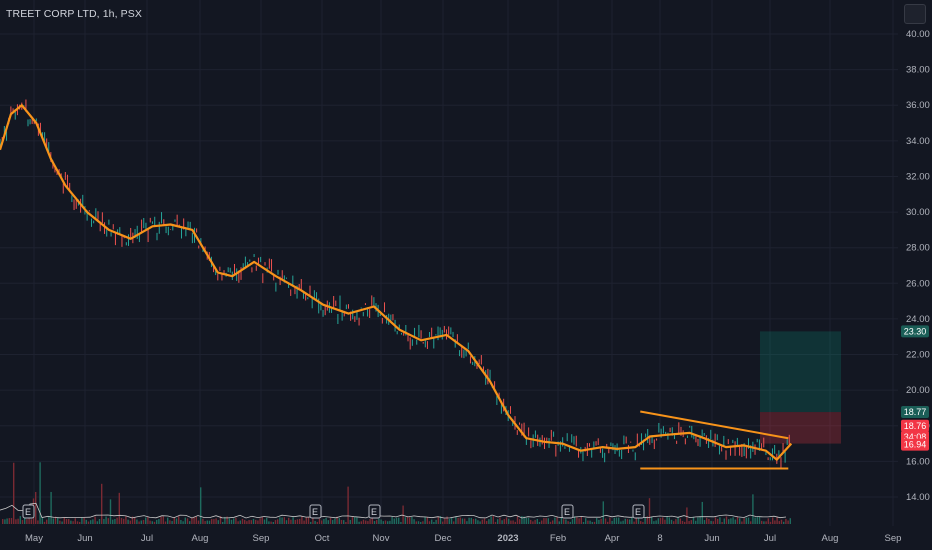  What do you see at coordinates (918, 497) in the screenshot?
I see `price-axis-label: 14.00` at bounding box center [918, 497].